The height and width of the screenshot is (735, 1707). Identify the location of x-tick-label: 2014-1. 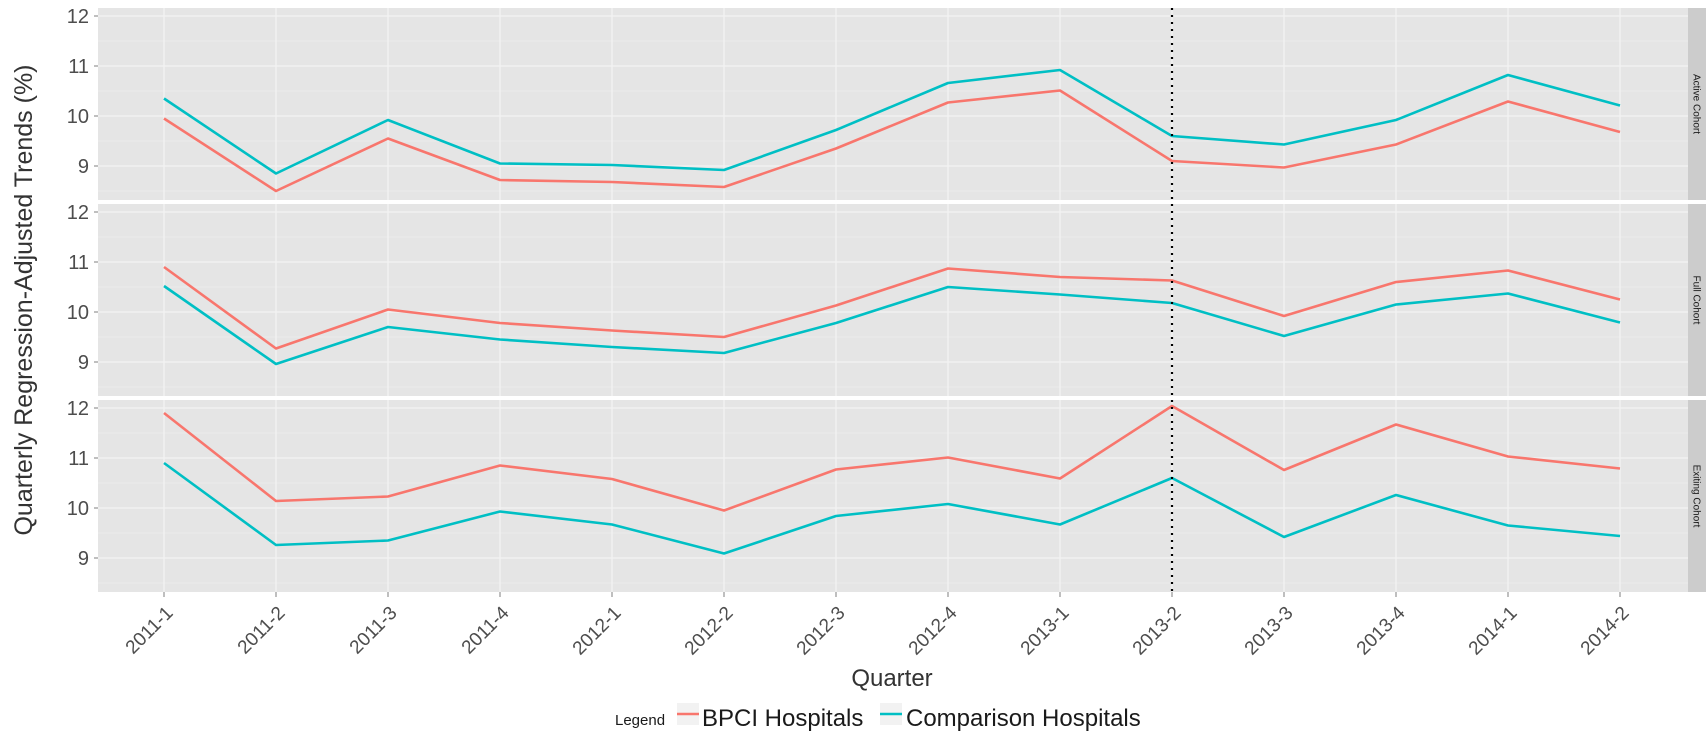
(1493, 631).